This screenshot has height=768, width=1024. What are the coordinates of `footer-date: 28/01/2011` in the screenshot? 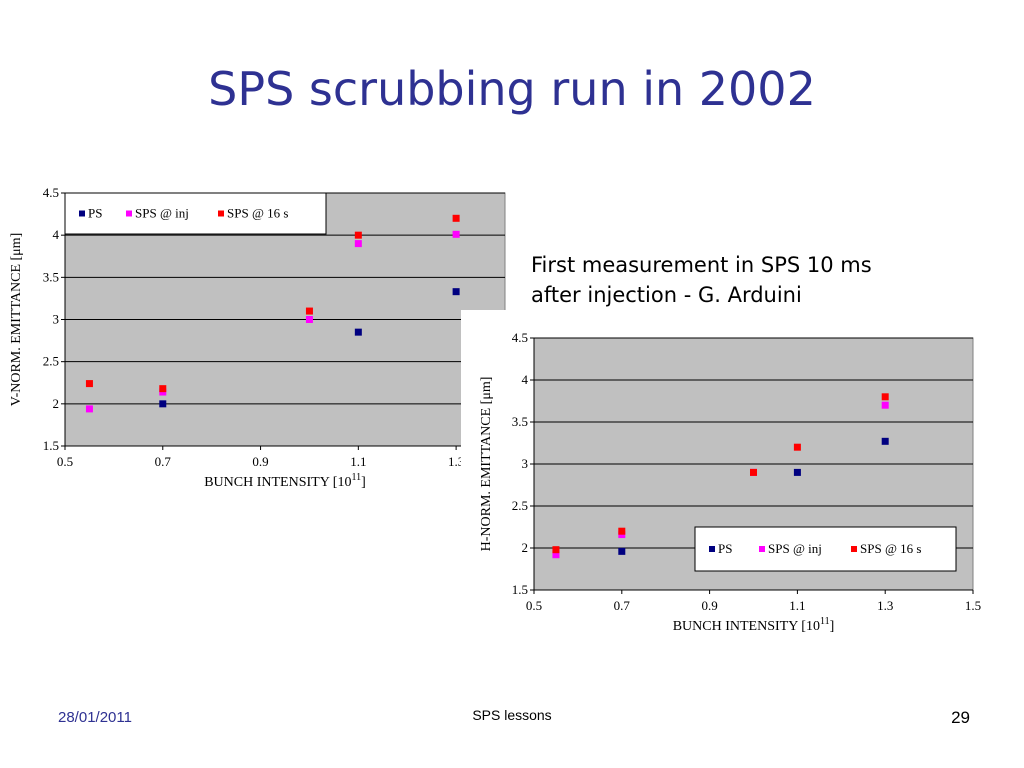 It's located at (95, 717).